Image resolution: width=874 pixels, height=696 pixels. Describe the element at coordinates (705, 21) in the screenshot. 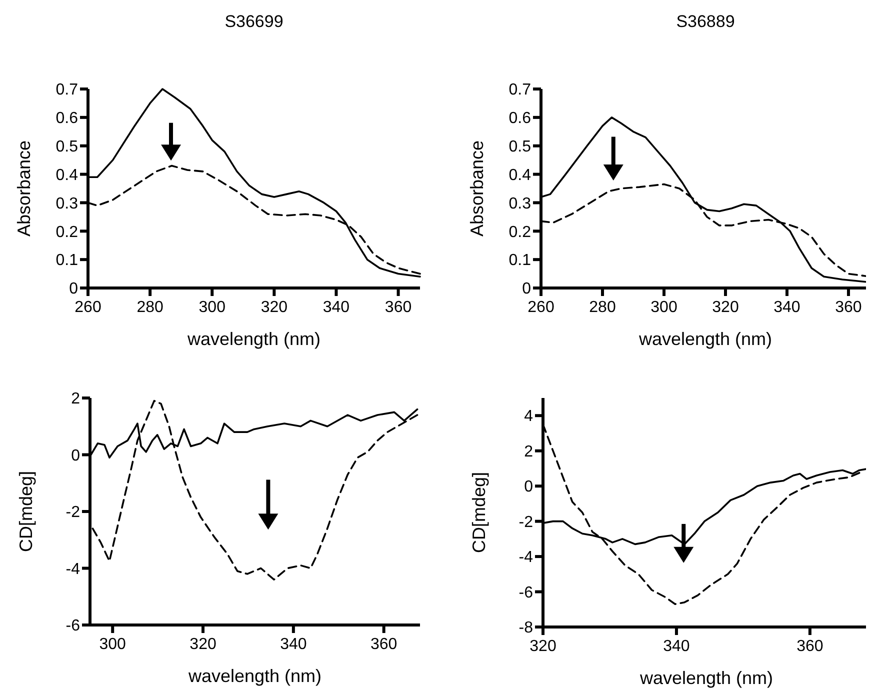

I see `chart-title: S36889` at that location.